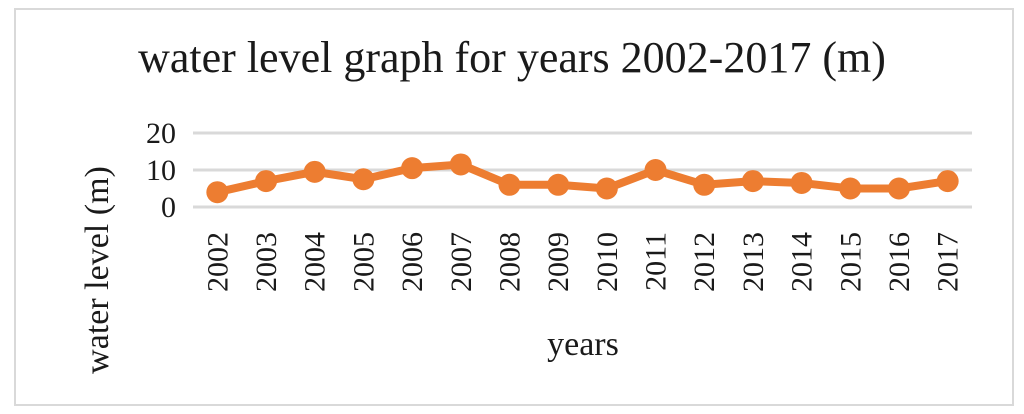 Image resolution: width=1024 pixels, height=414 pixels. I want to click on series-line, so click(582, 178).